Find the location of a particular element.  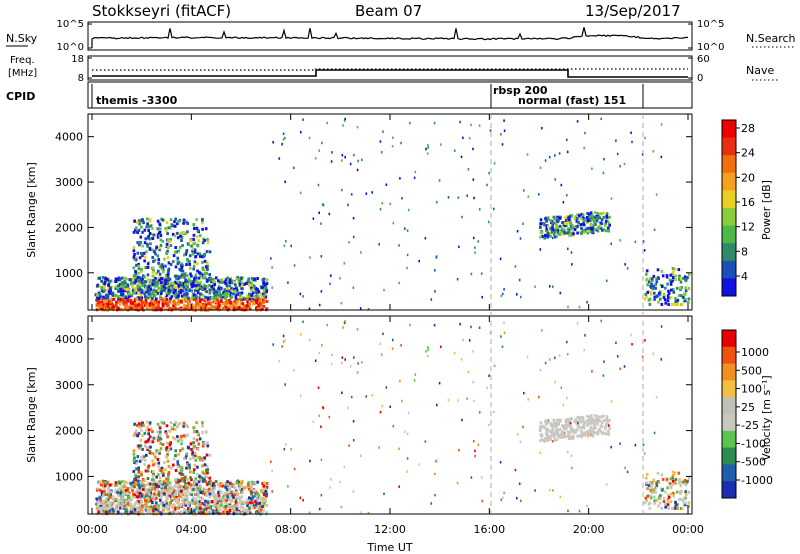

colorbar-tick-label: 1000 is located at coordinates (755, 352).